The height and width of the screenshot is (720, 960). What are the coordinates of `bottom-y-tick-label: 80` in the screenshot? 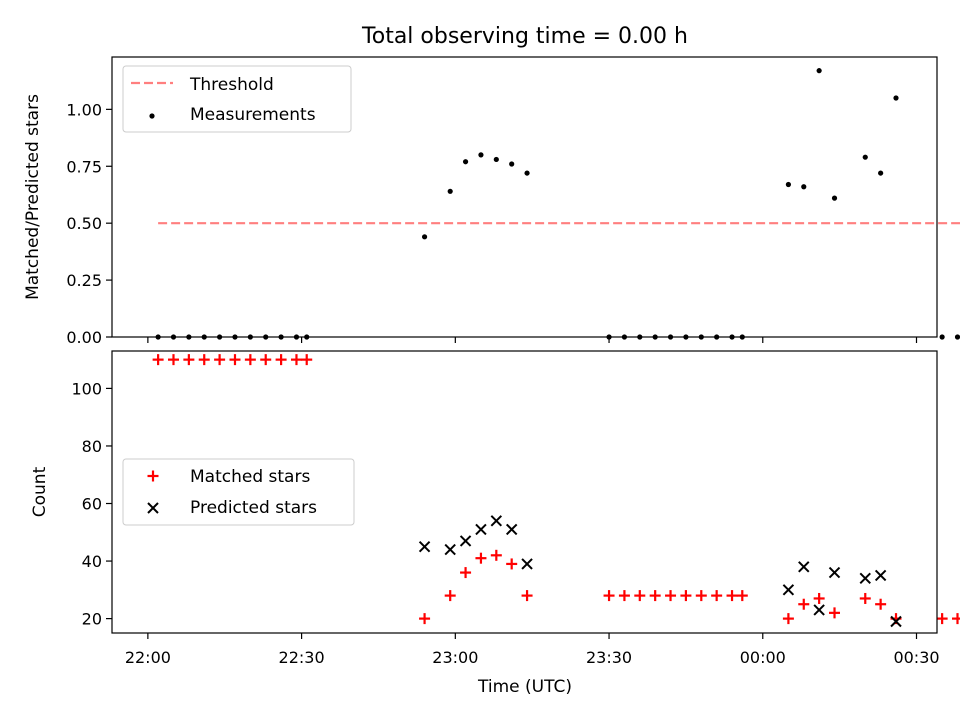 It's located at (92, 446).